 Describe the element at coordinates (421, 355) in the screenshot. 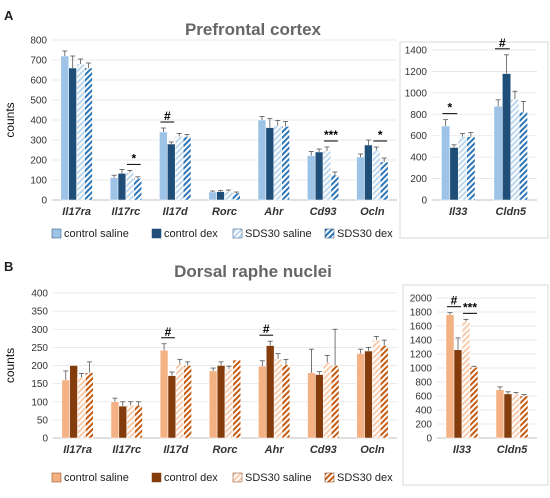

I see `y-tick-label: 1200` at that location.